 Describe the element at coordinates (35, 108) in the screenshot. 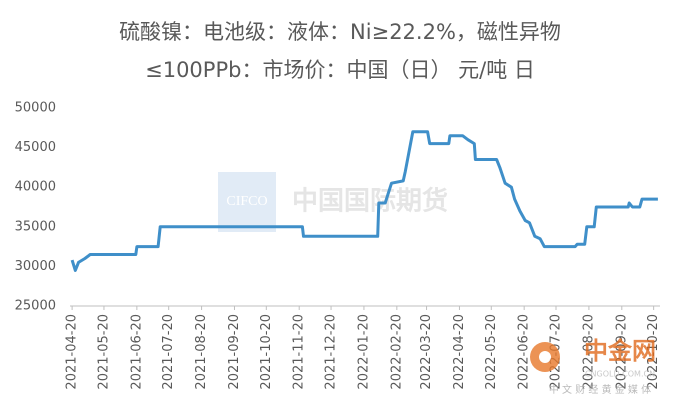

I see `y-tick-label: 50000` at that location.